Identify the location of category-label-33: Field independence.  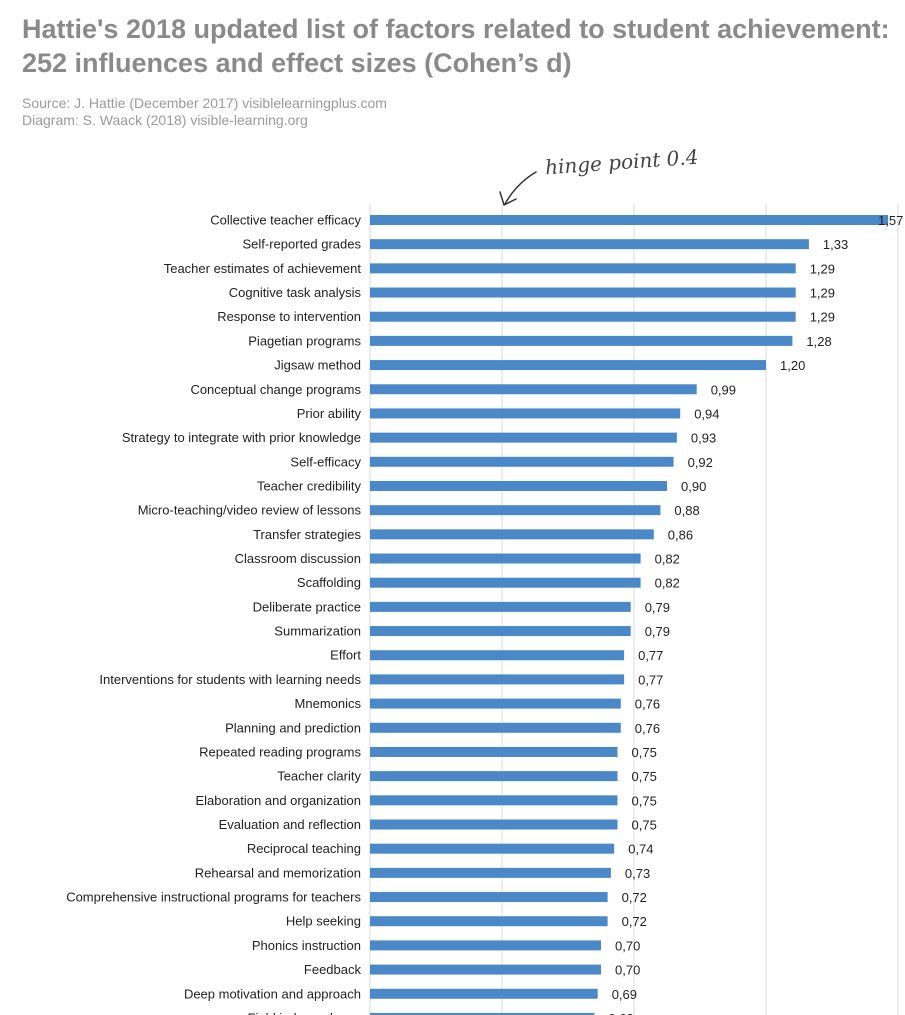
(304, 1012).